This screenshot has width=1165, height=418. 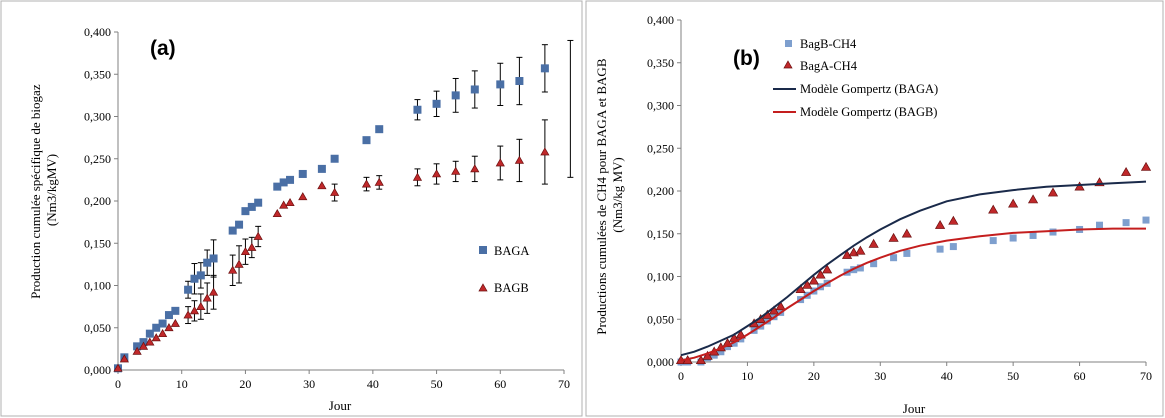 I want to click on panel-b-ytick-label: 0,300, so click(x=660, y=106).